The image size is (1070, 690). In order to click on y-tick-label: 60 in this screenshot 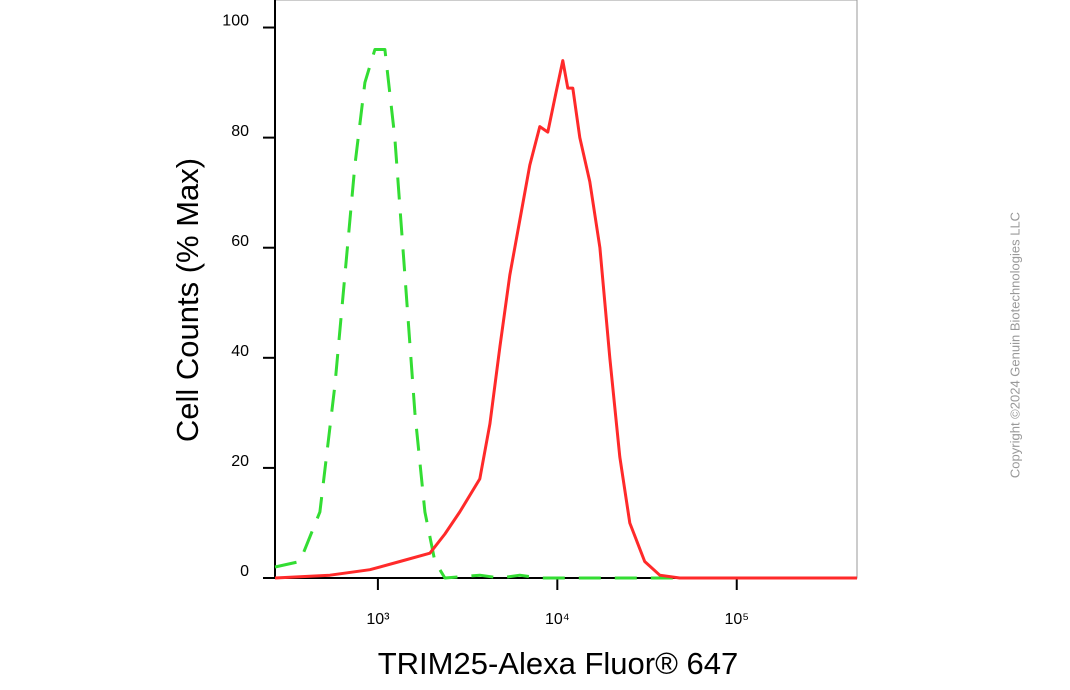, I will do `click(240, 241)`.